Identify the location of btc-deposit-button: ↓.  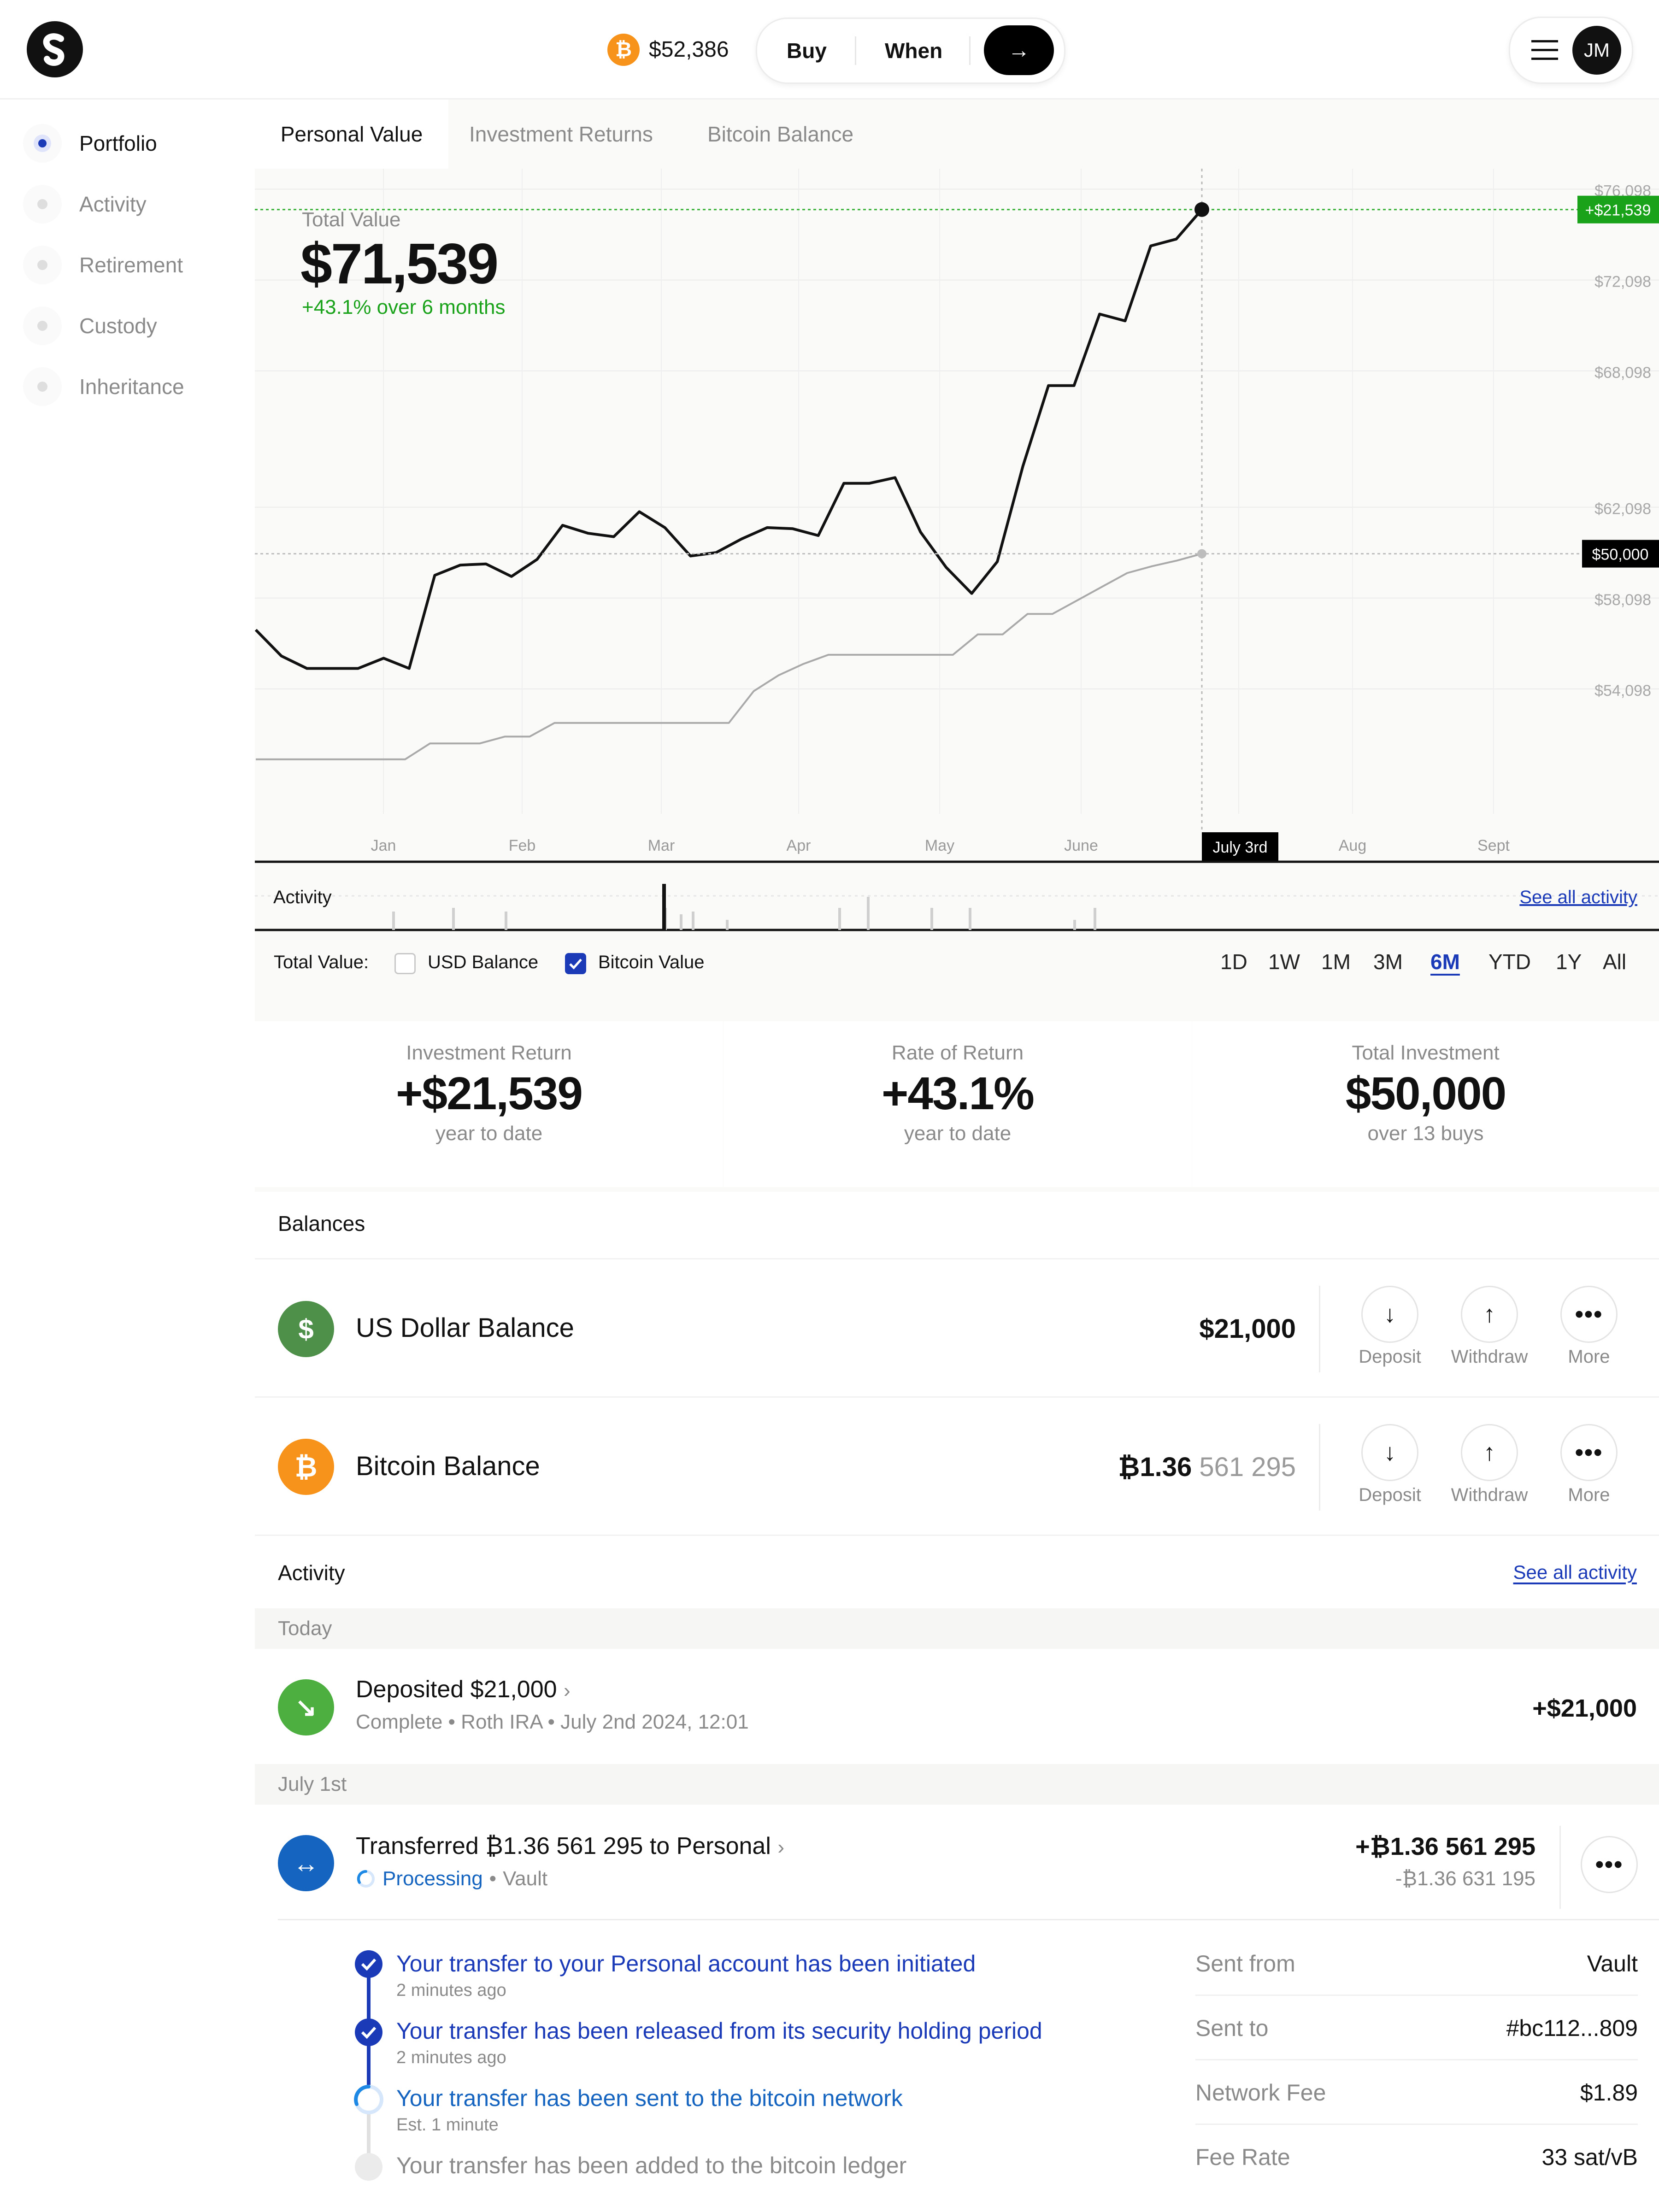
(1389, 1452).